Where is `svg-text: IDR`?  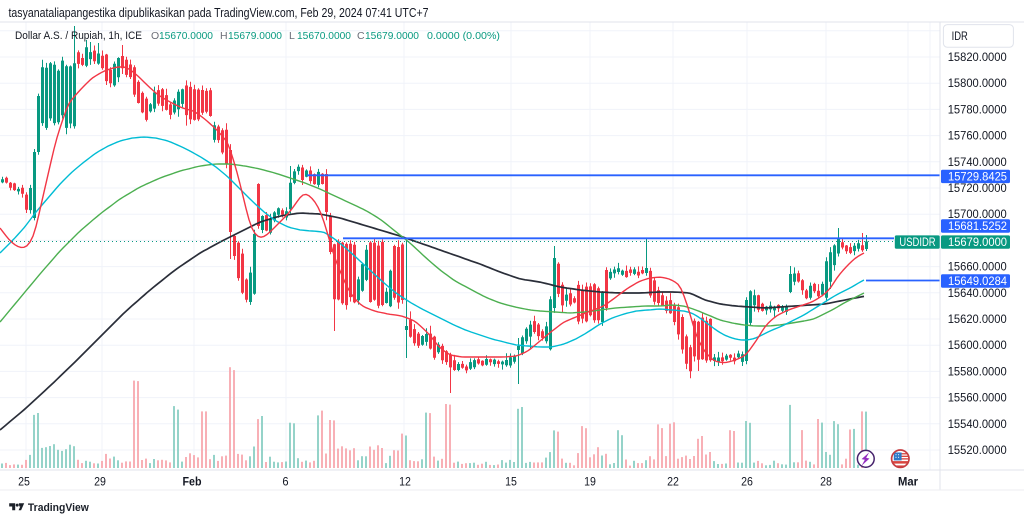 svg-text: IDR is located at coordinates (960, 37).